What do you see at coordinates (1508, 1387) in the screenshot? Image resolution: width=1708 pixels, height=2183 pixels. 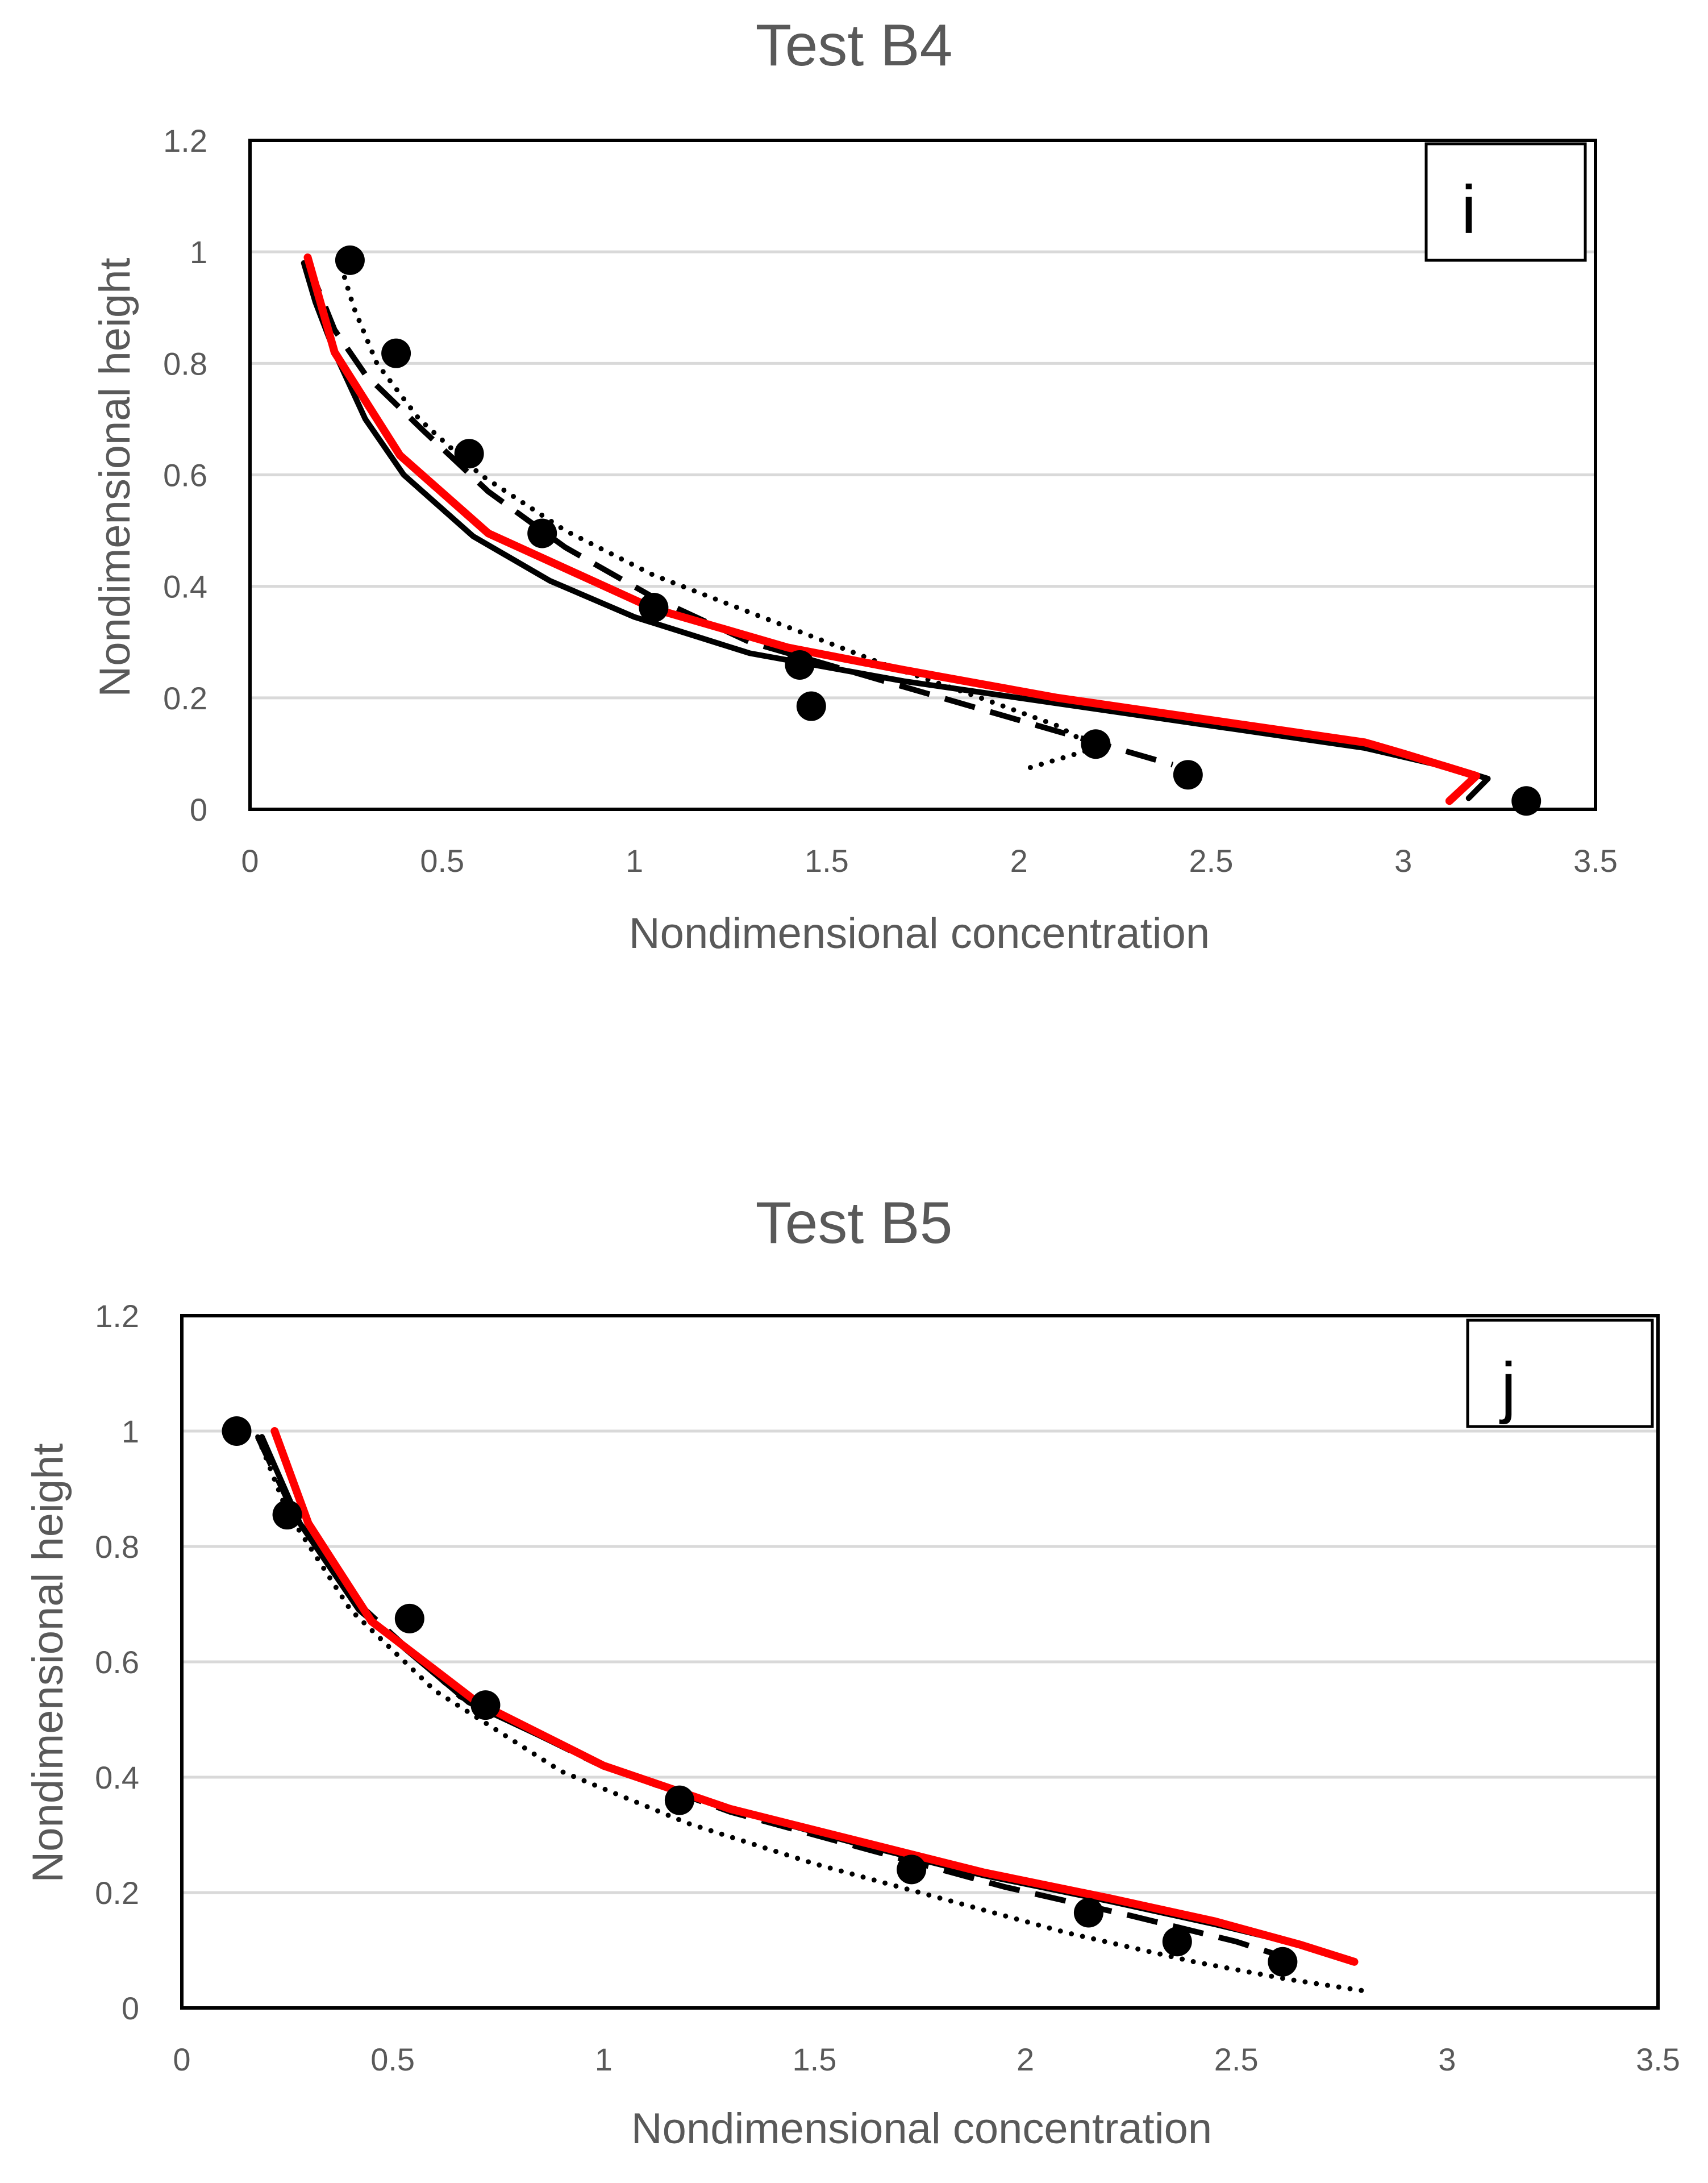 I see `panel-label: j` at bounding box center [1508, 1387].